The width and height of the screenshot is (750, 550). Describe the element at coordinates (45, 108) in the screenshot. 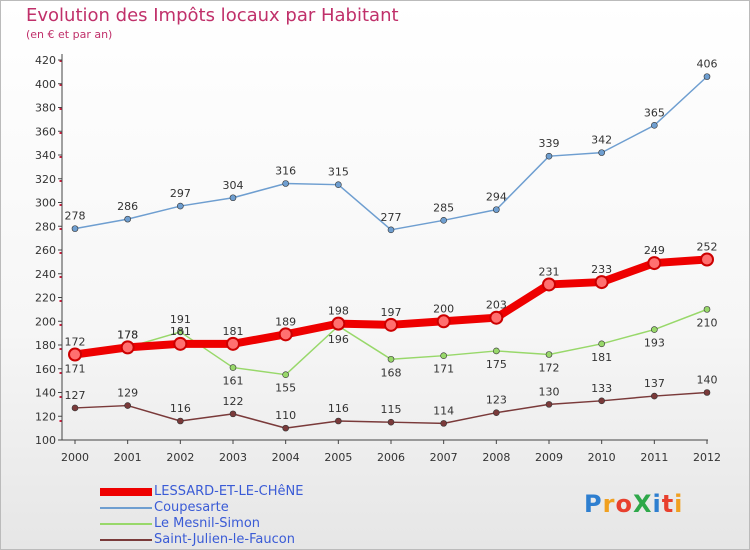

I see `y-tick-label: 380` at that location.